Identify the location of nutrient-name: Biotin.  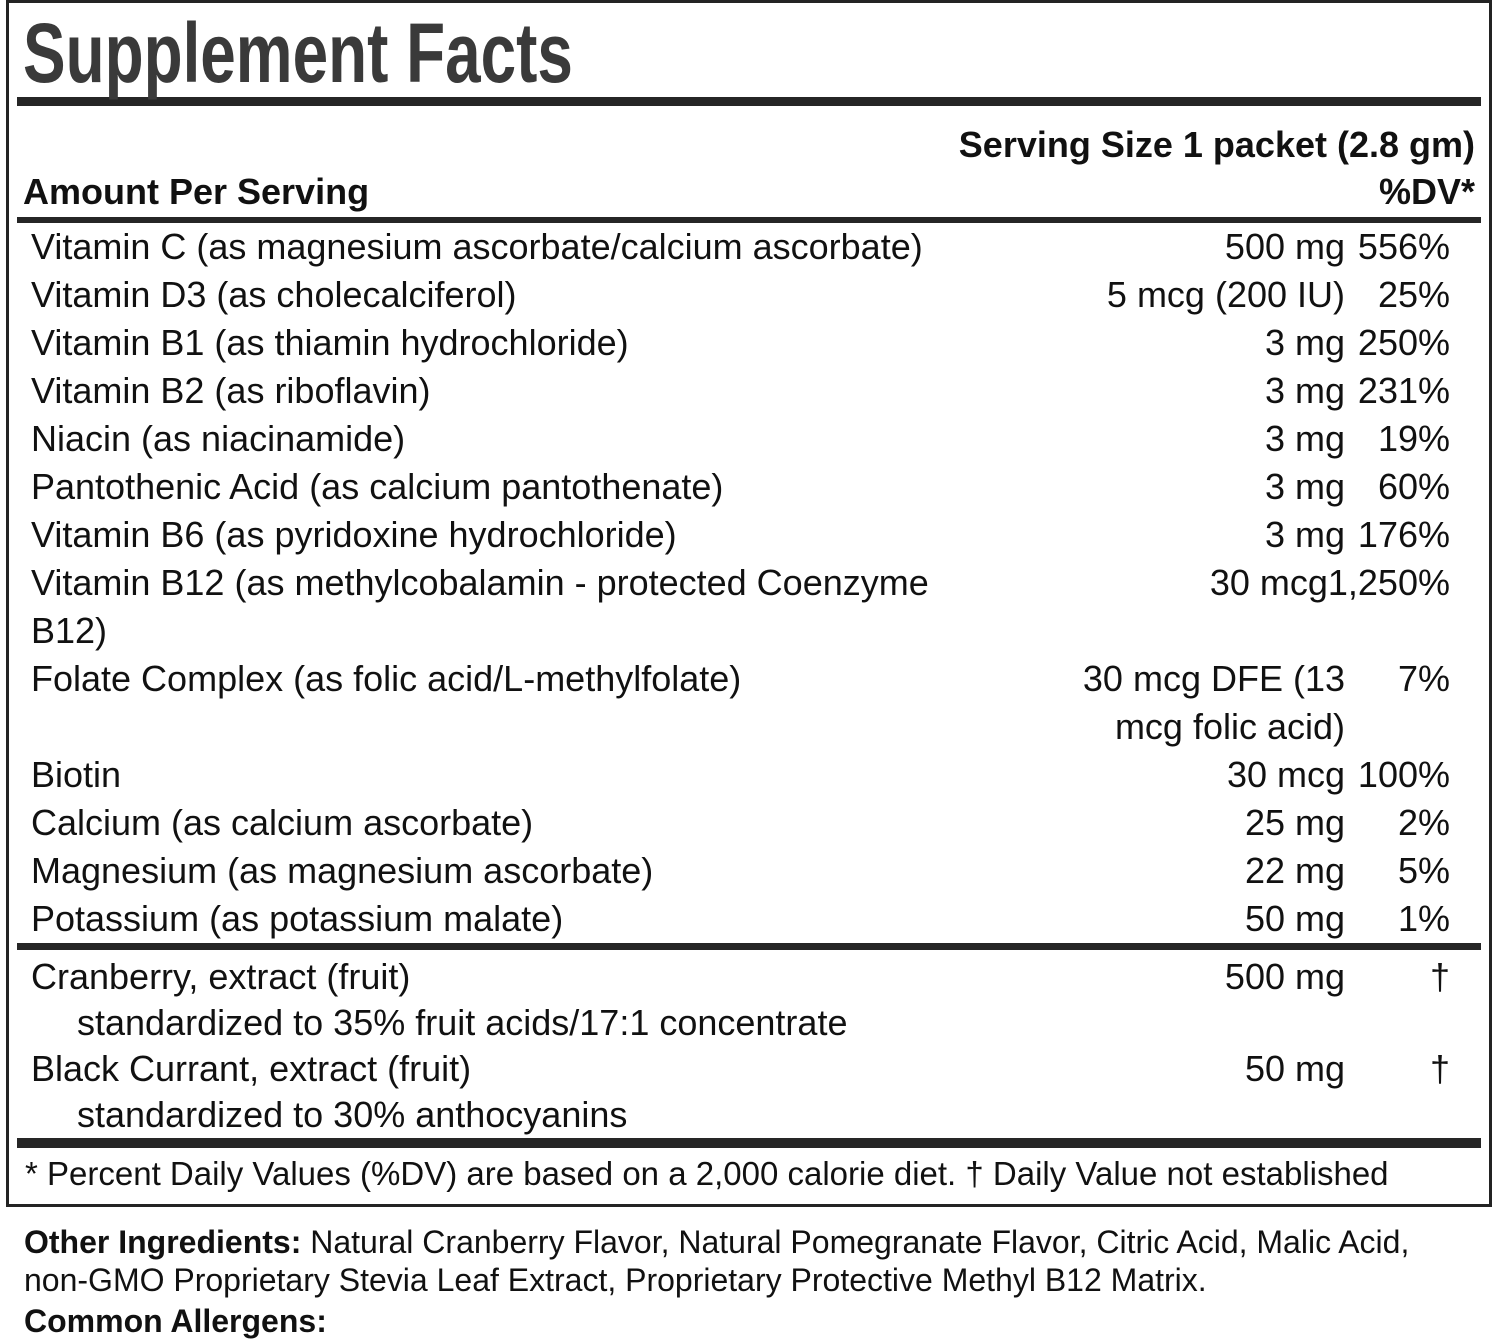
(76, 774).